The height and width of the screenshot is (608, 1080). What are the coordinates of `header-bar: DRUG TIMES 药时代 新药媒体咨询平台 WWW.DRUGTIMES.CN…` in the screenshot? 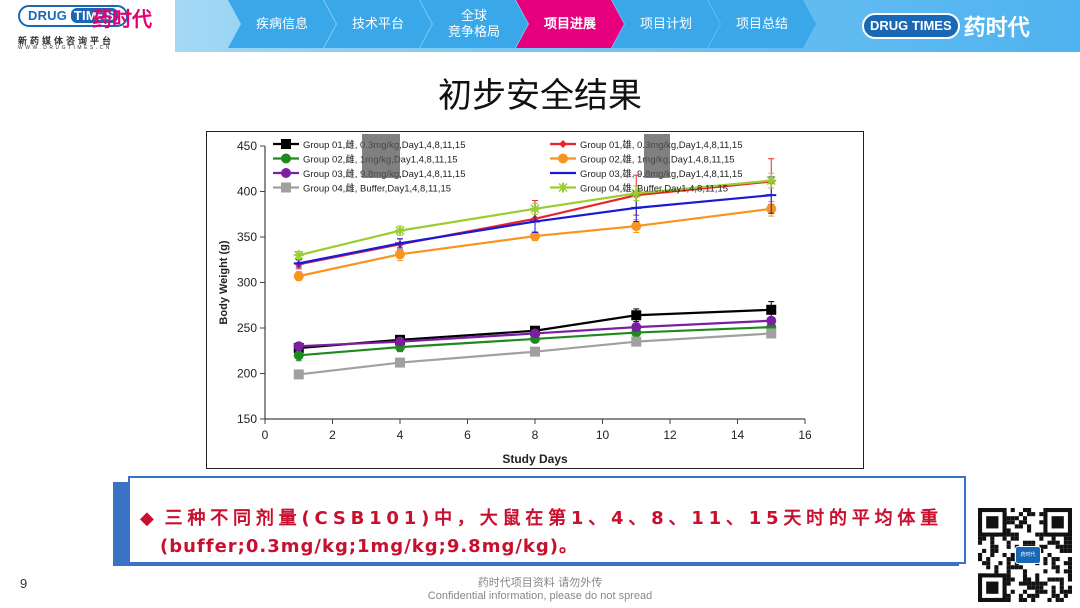 It's located at (540, 26).